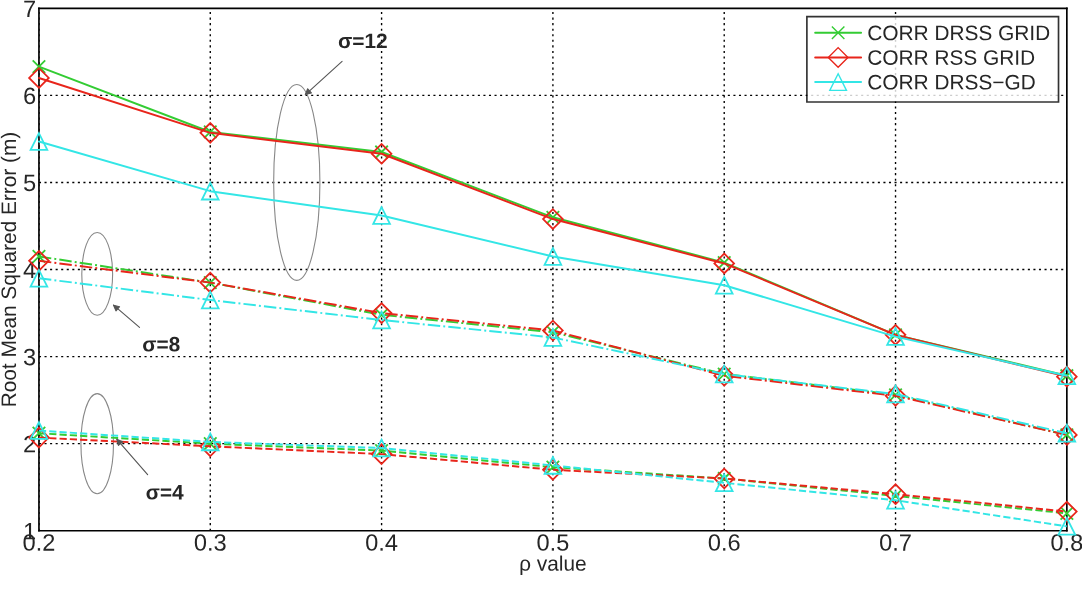  I want to click on legend-label: CORR DRSS GRID, so click(959, 33).